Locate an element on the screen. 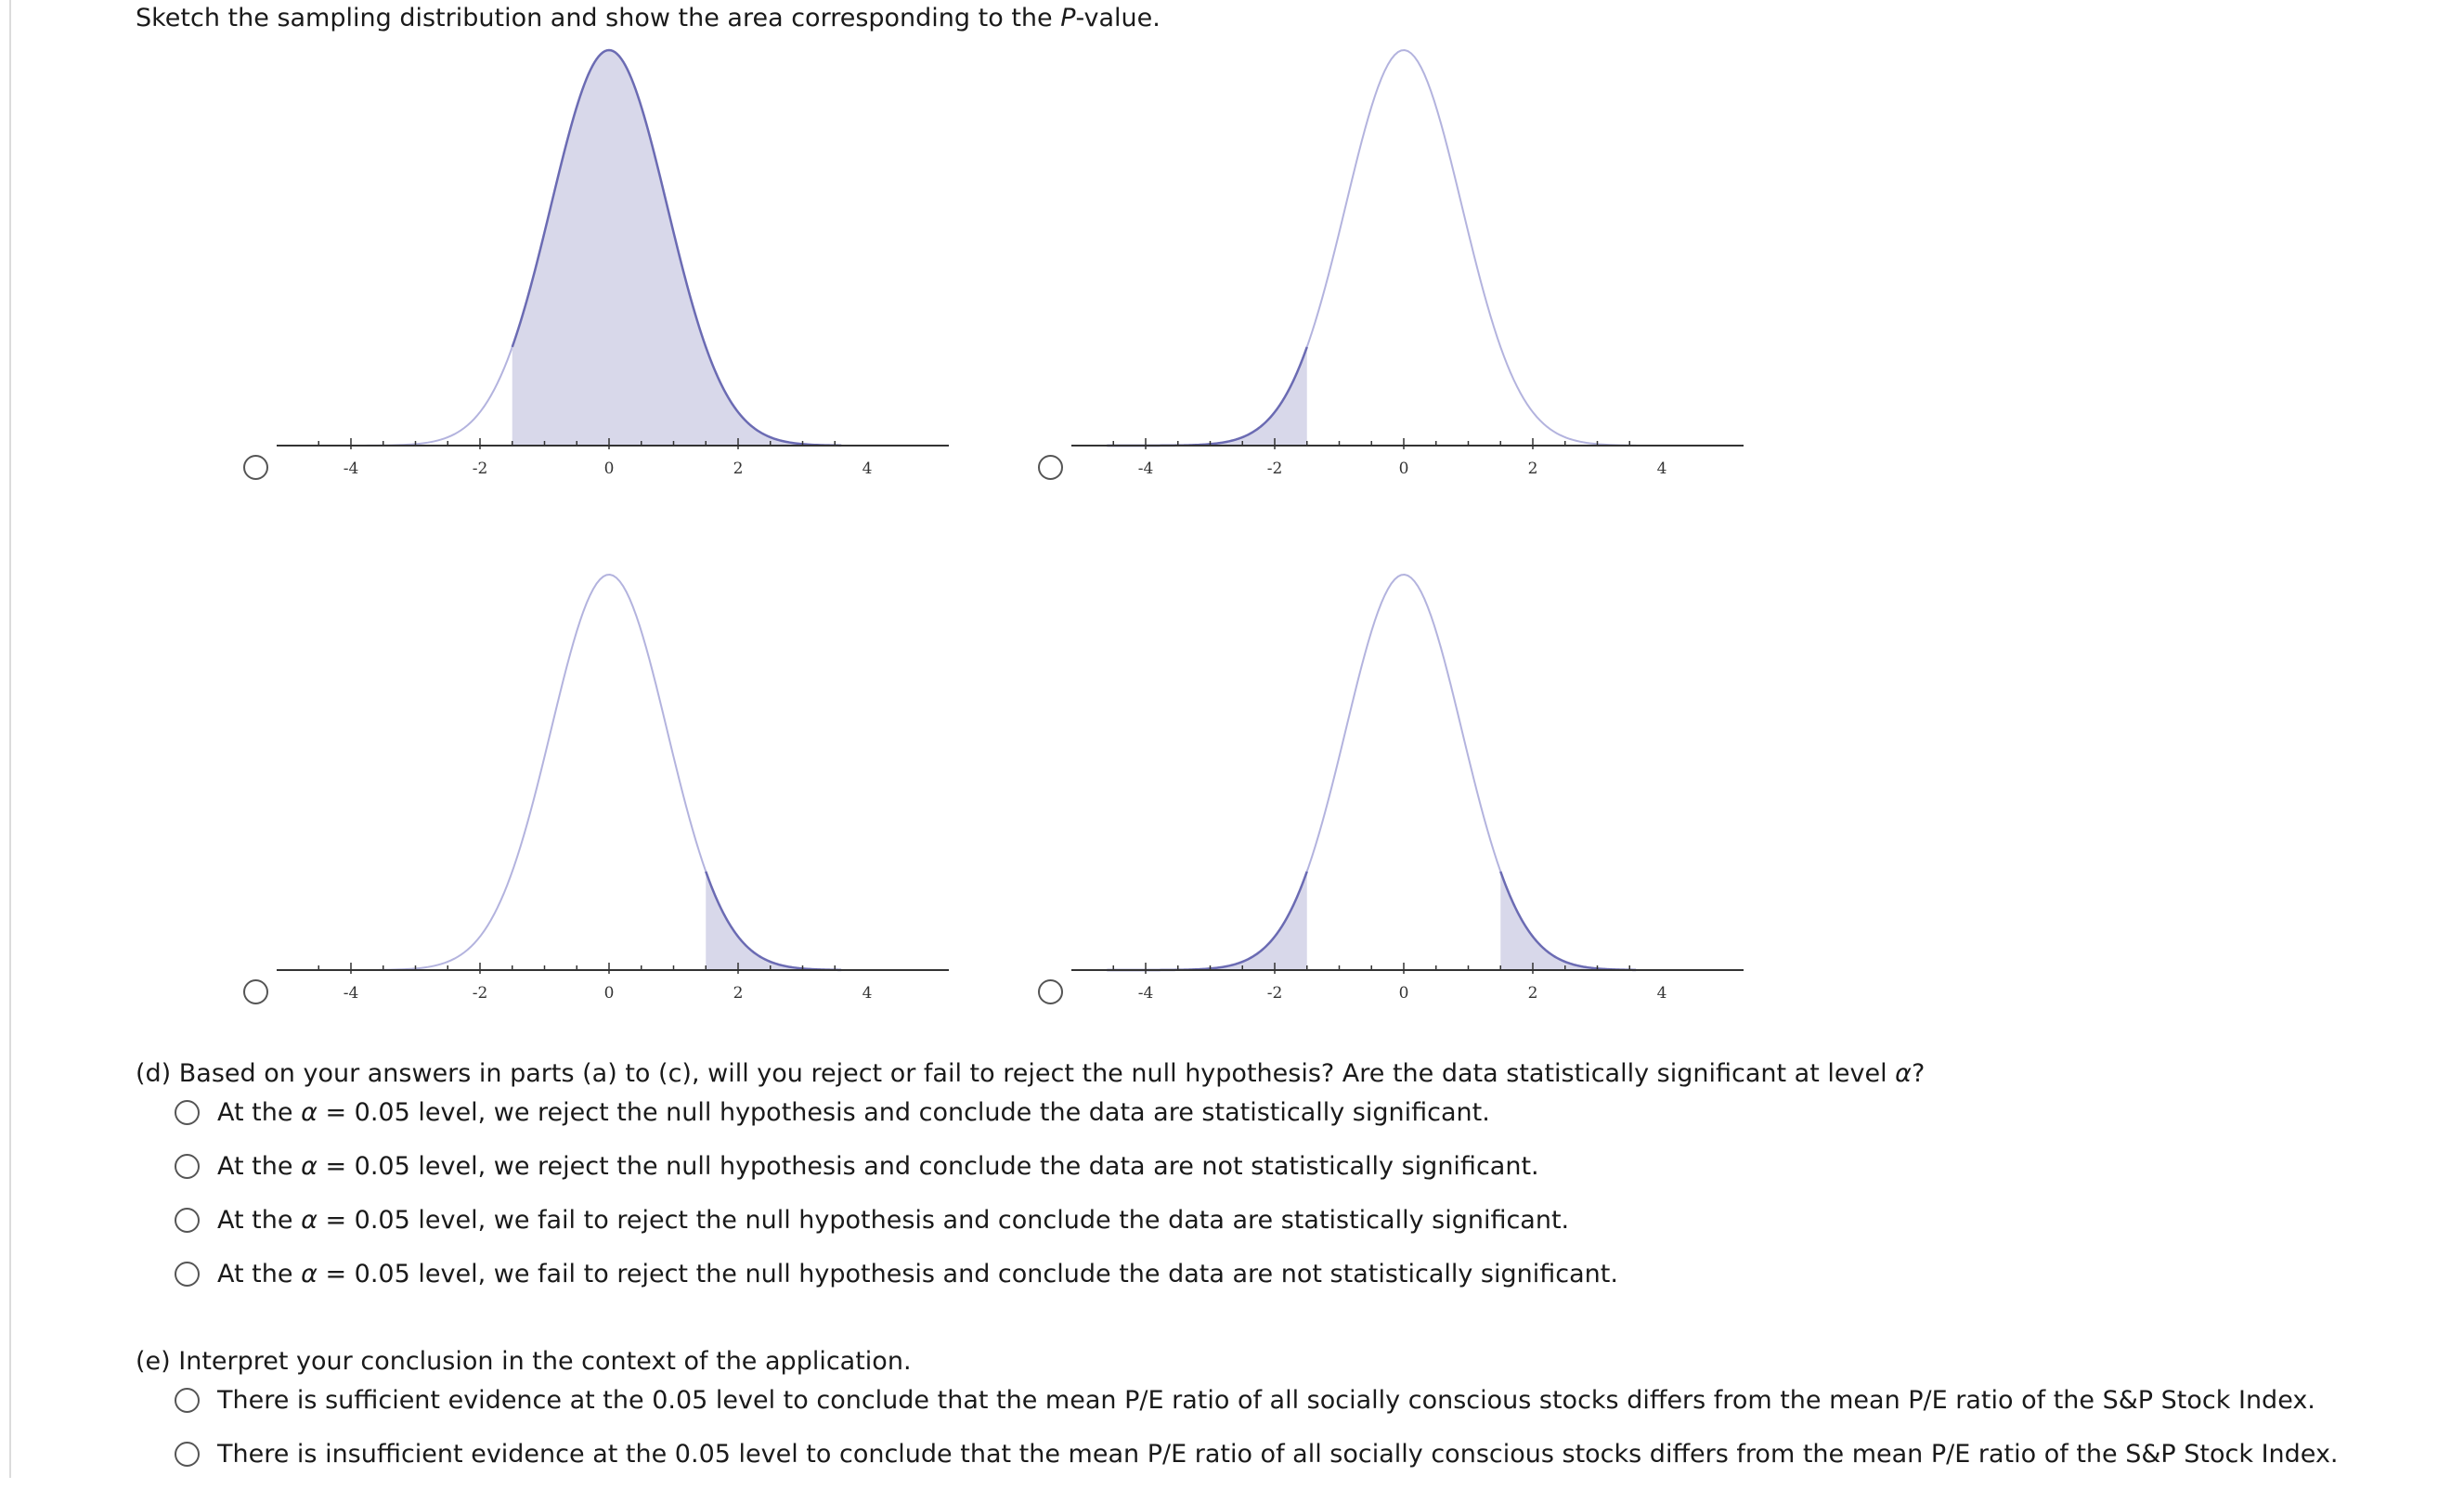  prompt-text-end: -value. is located at coordinates (1118, 18).